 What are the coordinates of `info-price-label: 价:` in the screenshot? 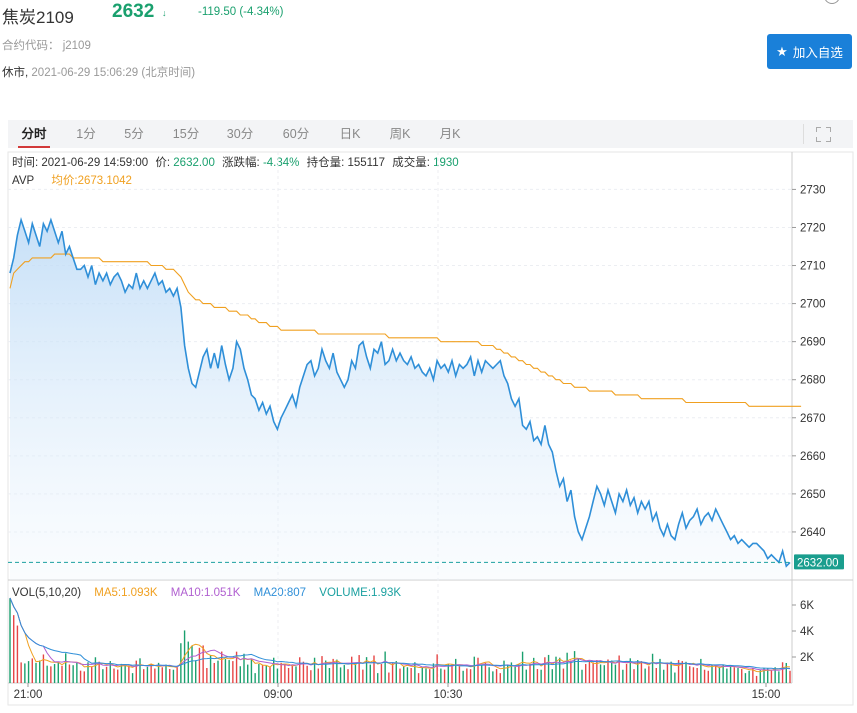 It's located at (164, 163).